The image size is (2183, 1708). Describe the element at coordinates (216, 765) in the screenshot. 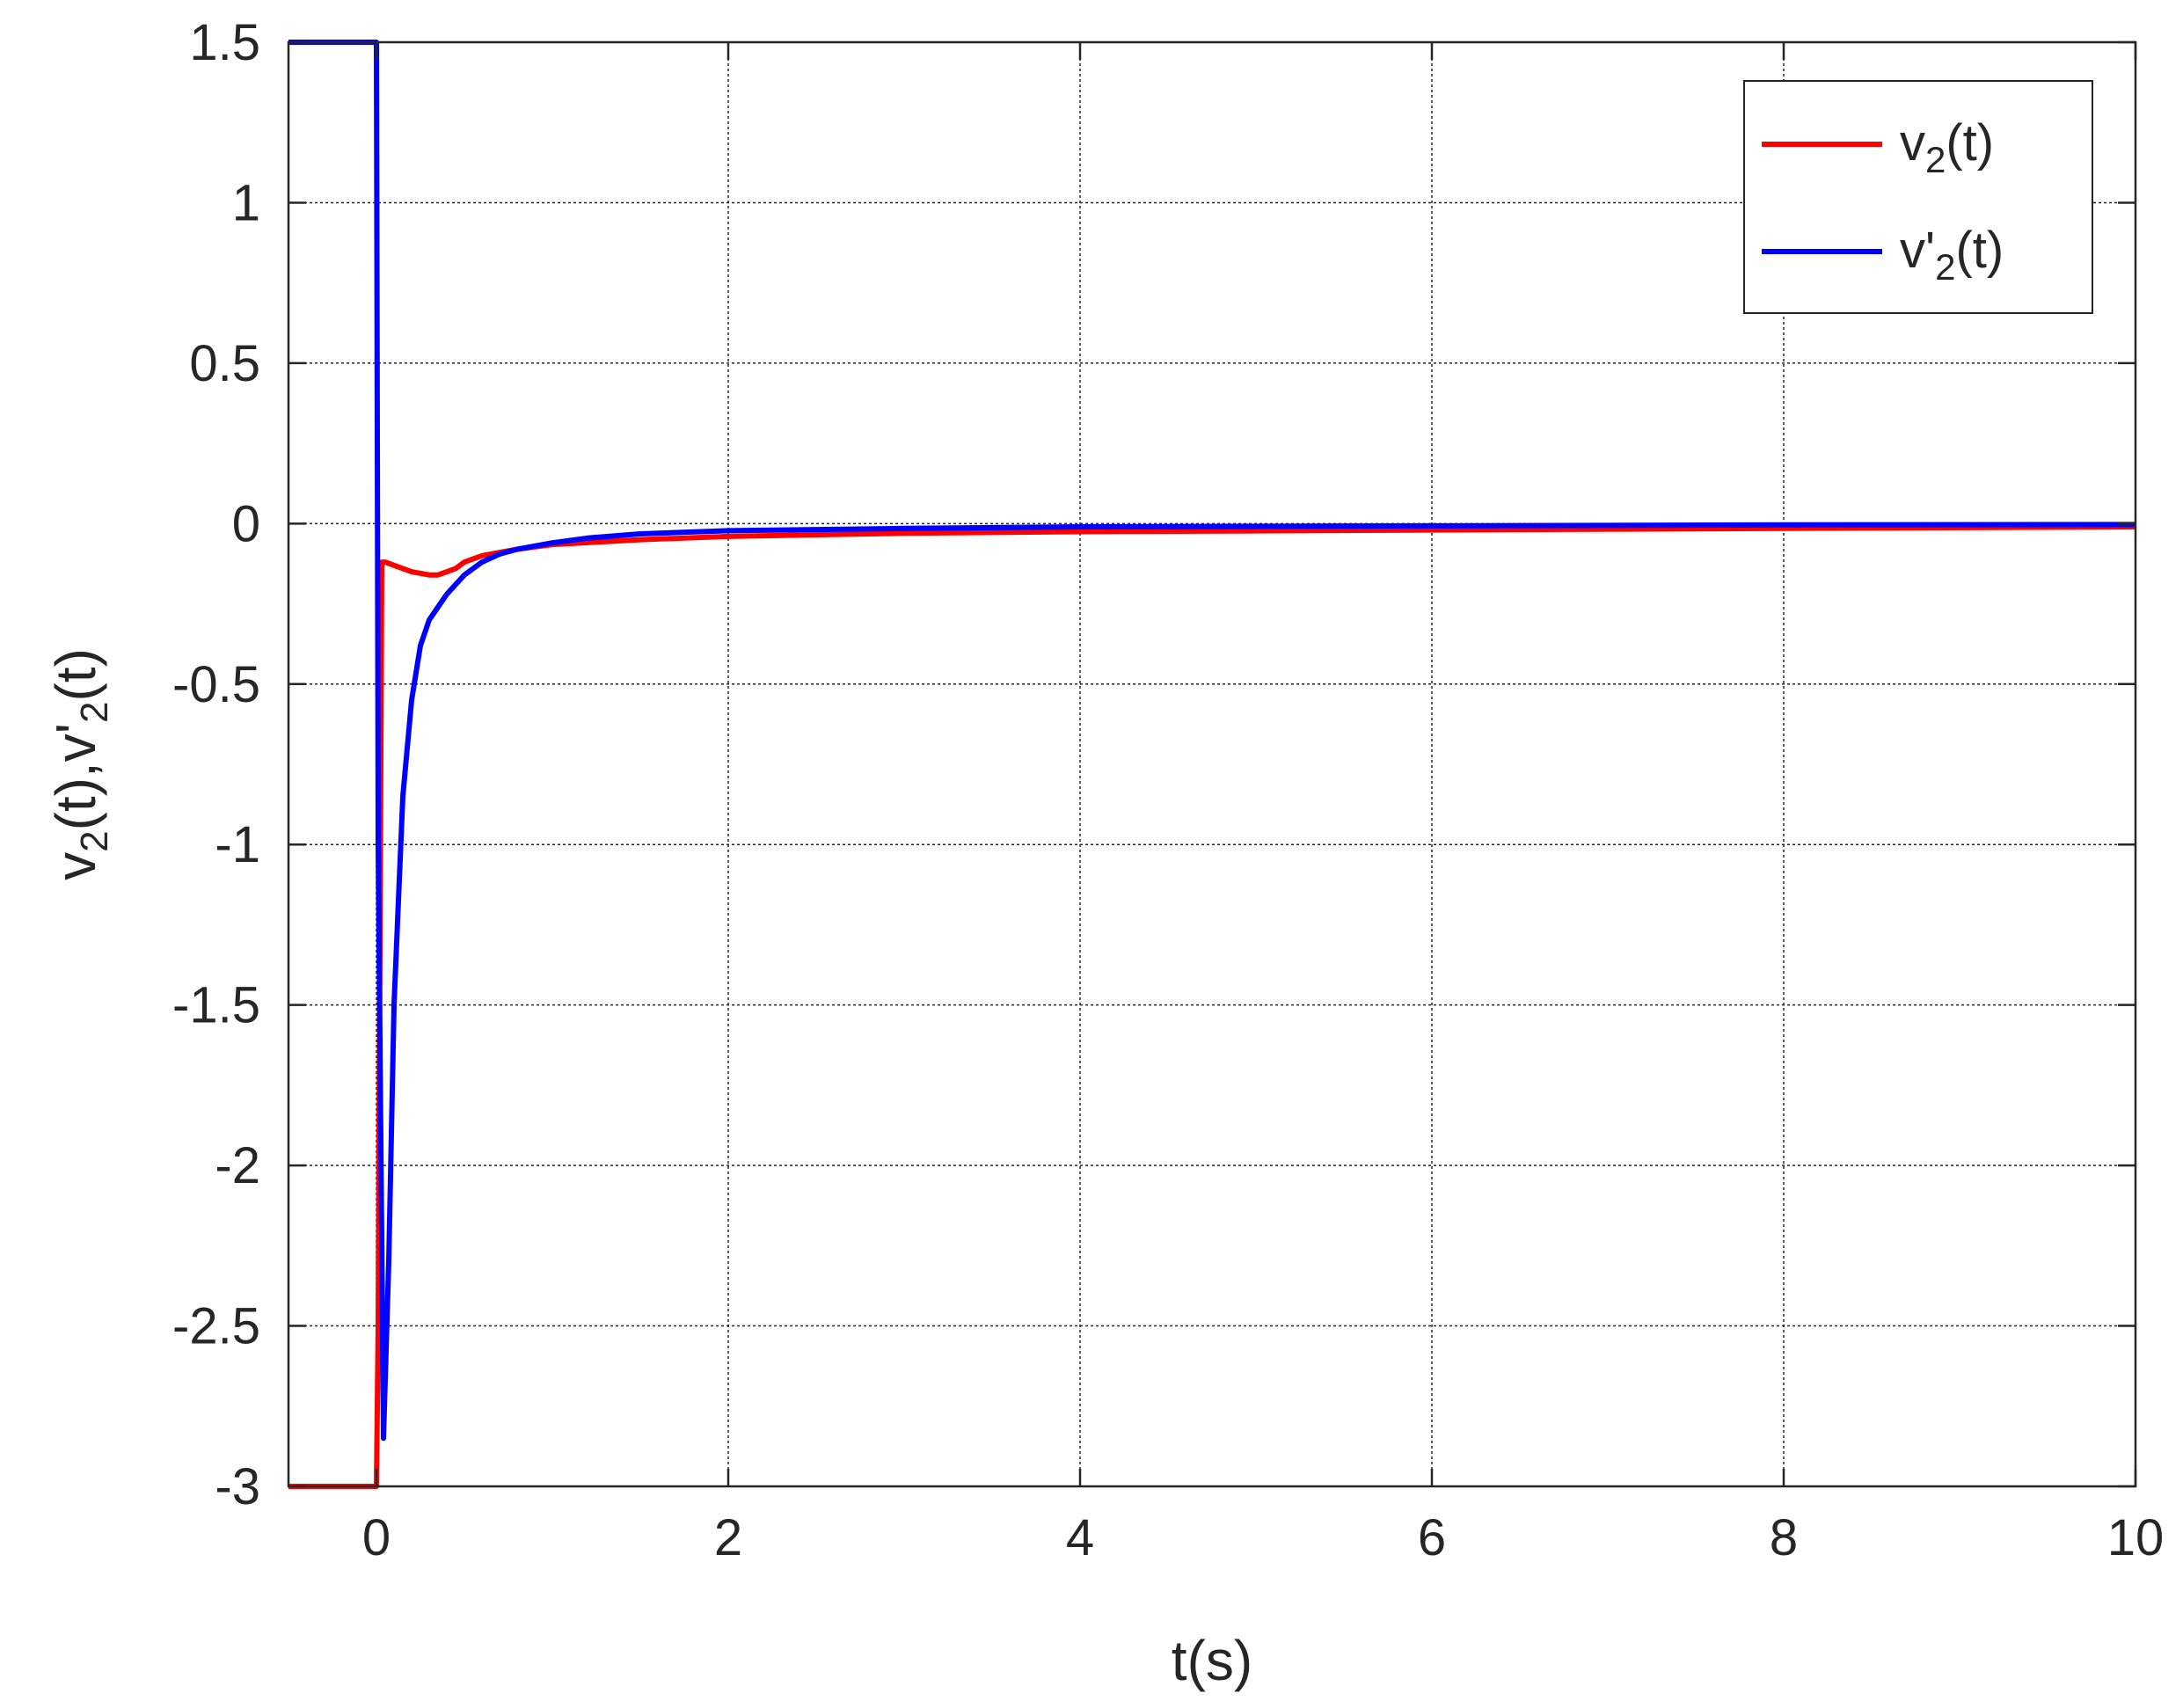

I see `y-tick-labels: 1.5 1 0.5 0 -0.5 -1 -1.5 -2 -2.5 -3` at that location.